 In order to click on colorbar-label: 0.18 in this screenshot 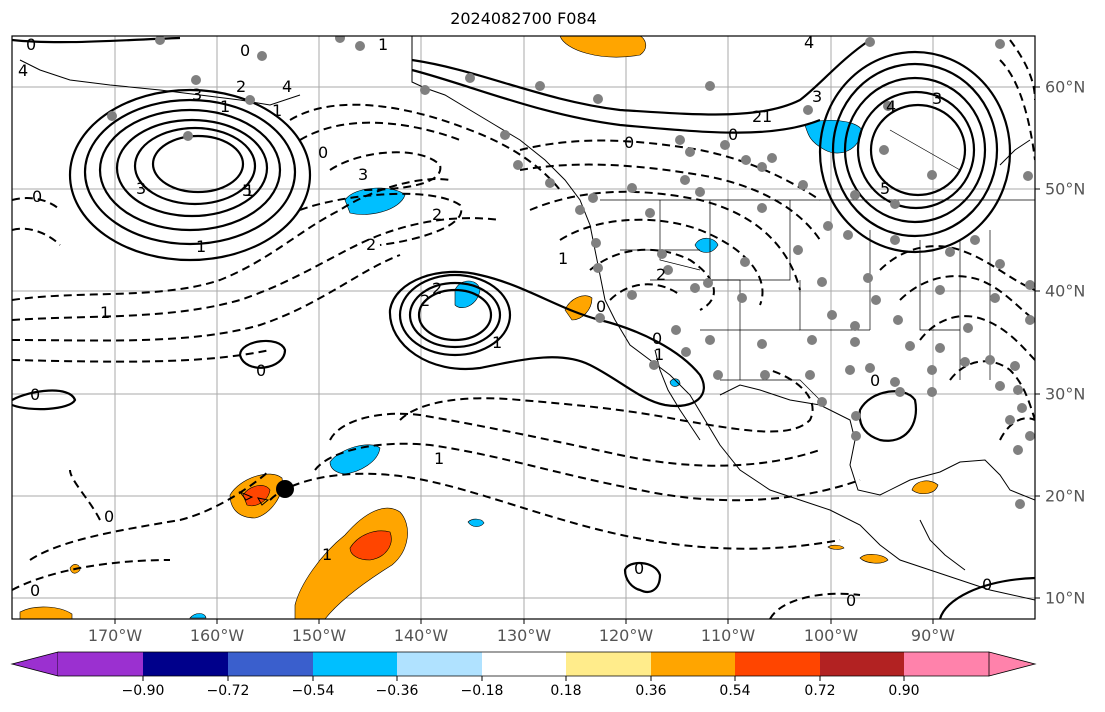, I will do `click(566, 691)`.